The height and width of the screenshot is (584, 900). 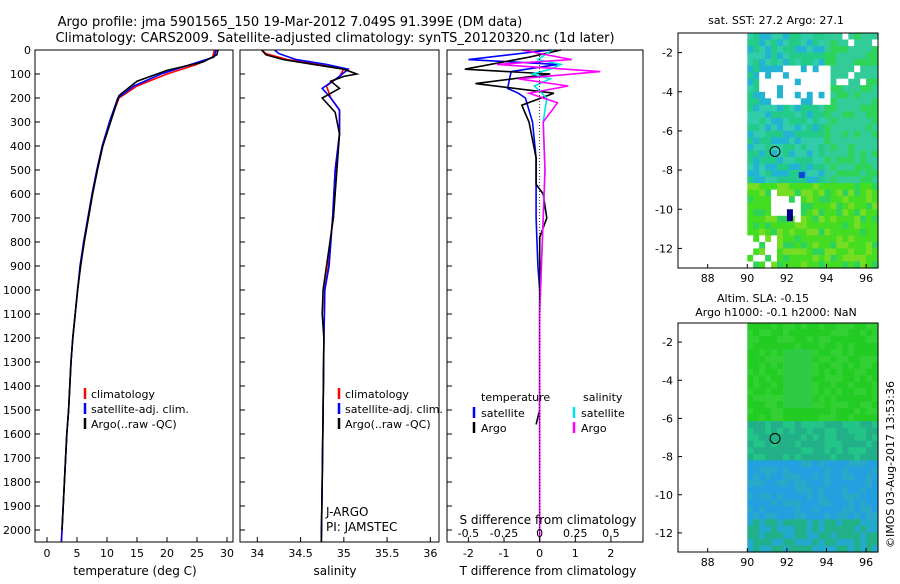 I want to click on y-tick-label: -8, so click(x=667, y=457).